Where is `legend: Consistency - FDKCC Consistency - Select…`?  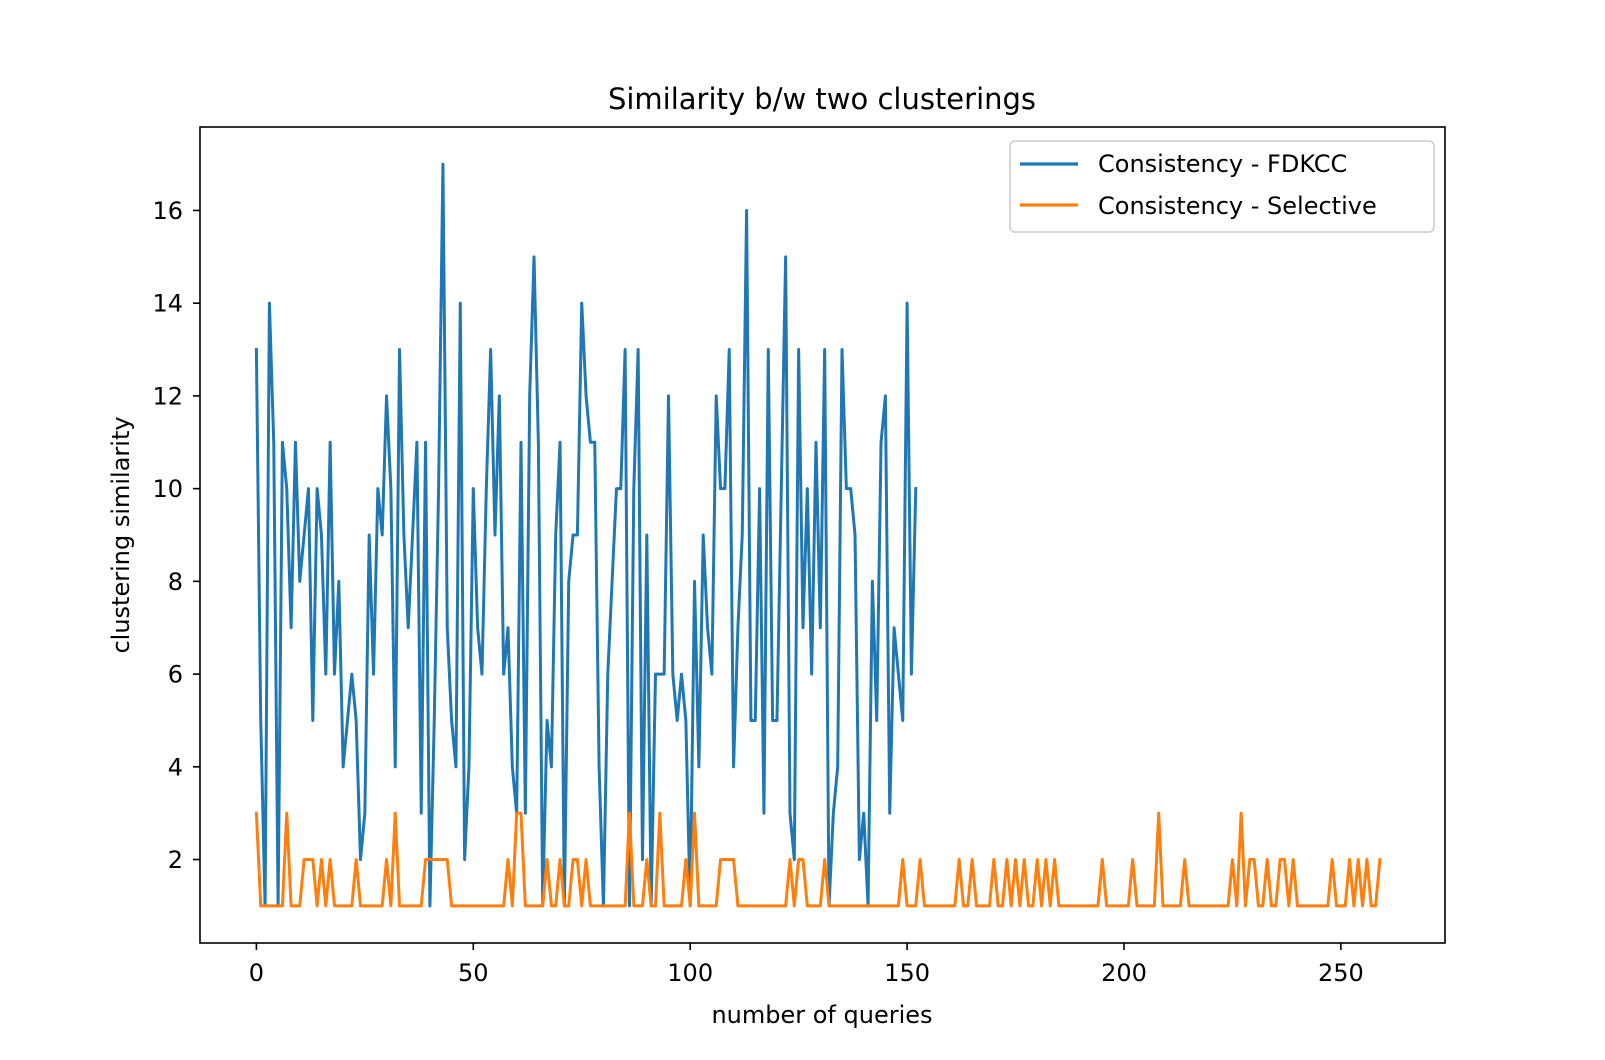 legend: Consistency - FDKCC Consistency - Select… is located at coordinates (1222, 186).